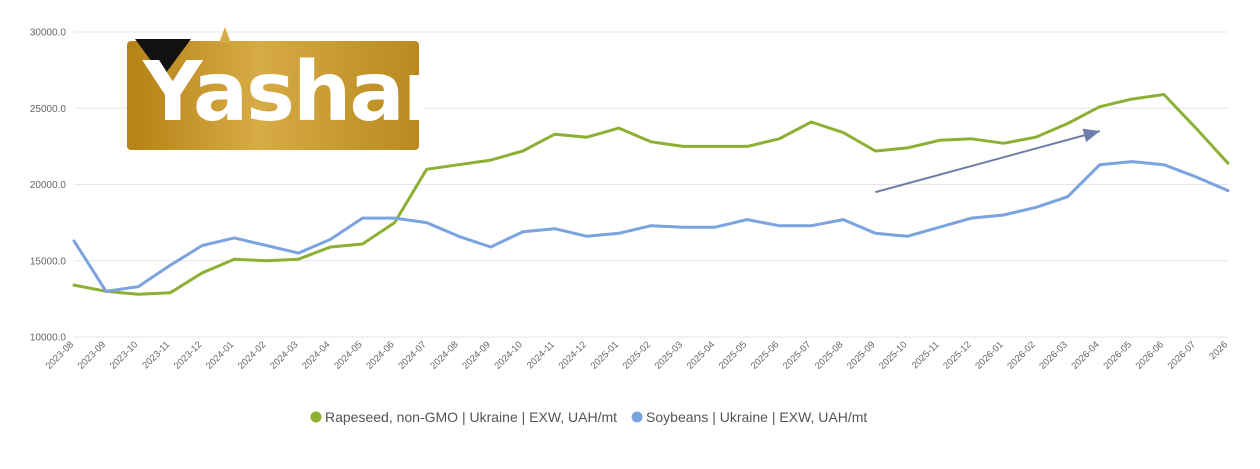  Describe the element at coordinates (156, 355) in the screenshot. I see `x-tick-label: 2023-11` at that location.